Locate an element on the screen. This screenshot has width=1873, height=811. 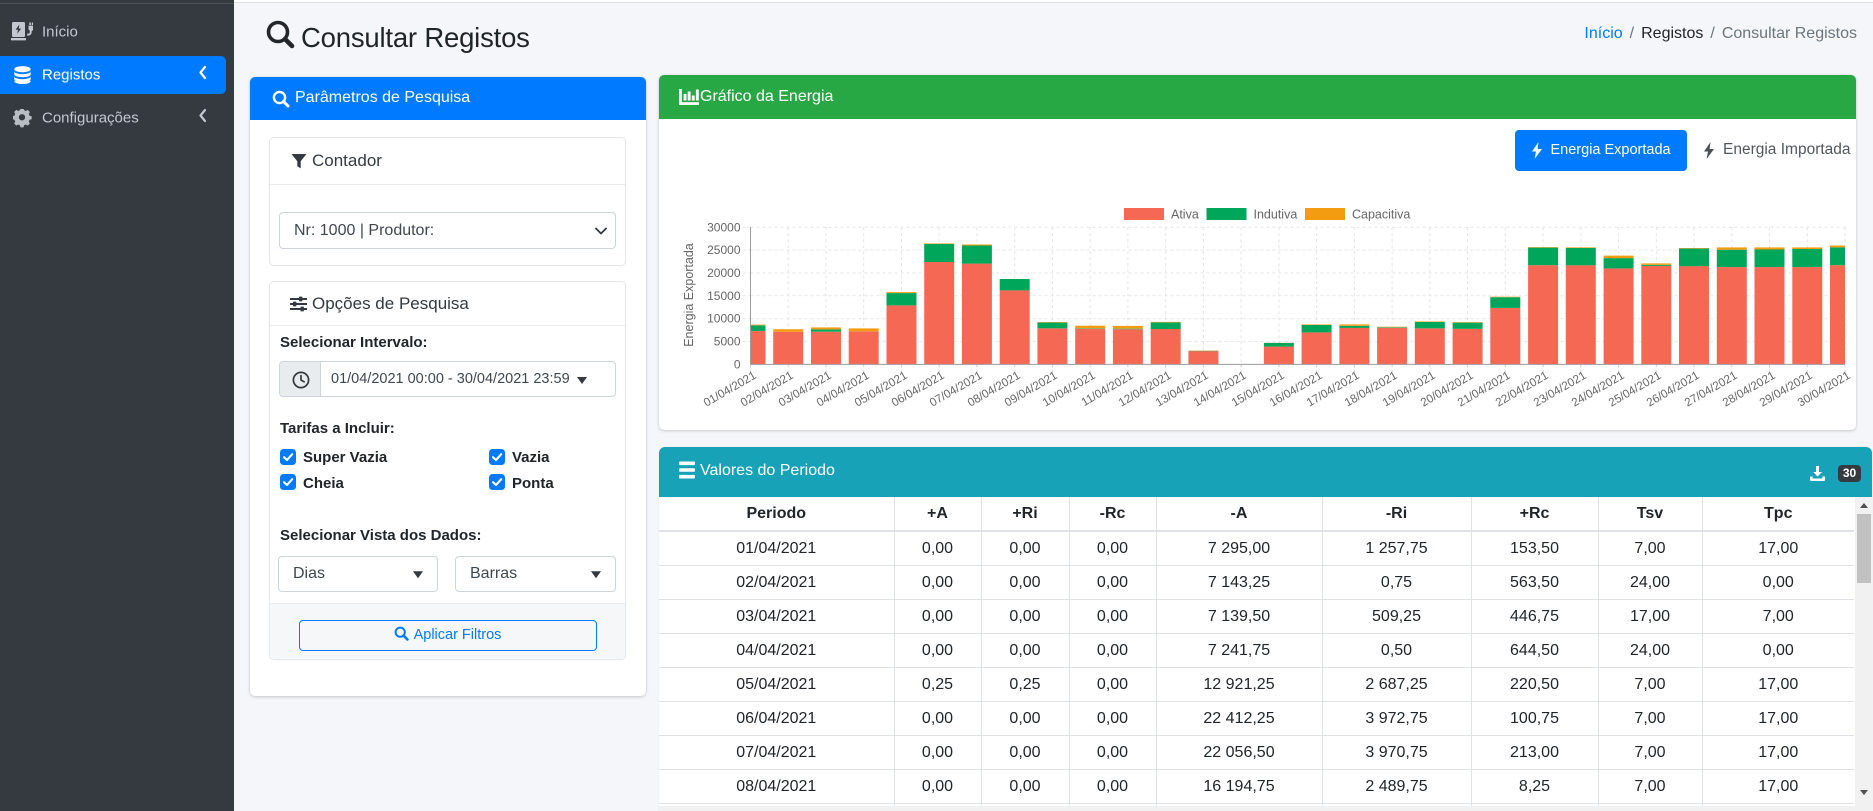
svg-text: 5000 is located at coordinates (727, 342).